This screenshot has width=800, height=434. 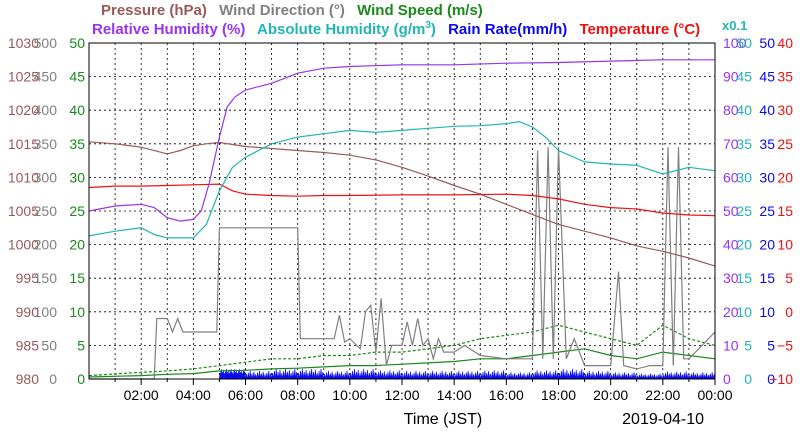 I want to click on tick-label-wind: 250, so click(x=46, y=211).